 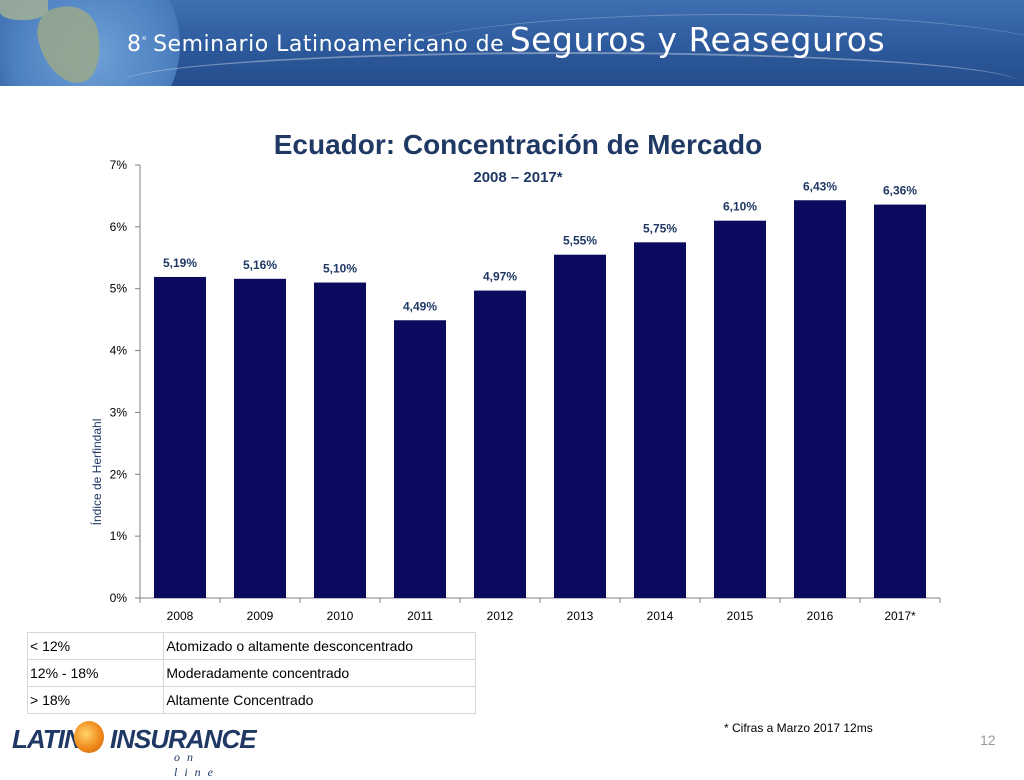 I want to click on bar-value-label: 4,97%, so click(x=500, y=277).